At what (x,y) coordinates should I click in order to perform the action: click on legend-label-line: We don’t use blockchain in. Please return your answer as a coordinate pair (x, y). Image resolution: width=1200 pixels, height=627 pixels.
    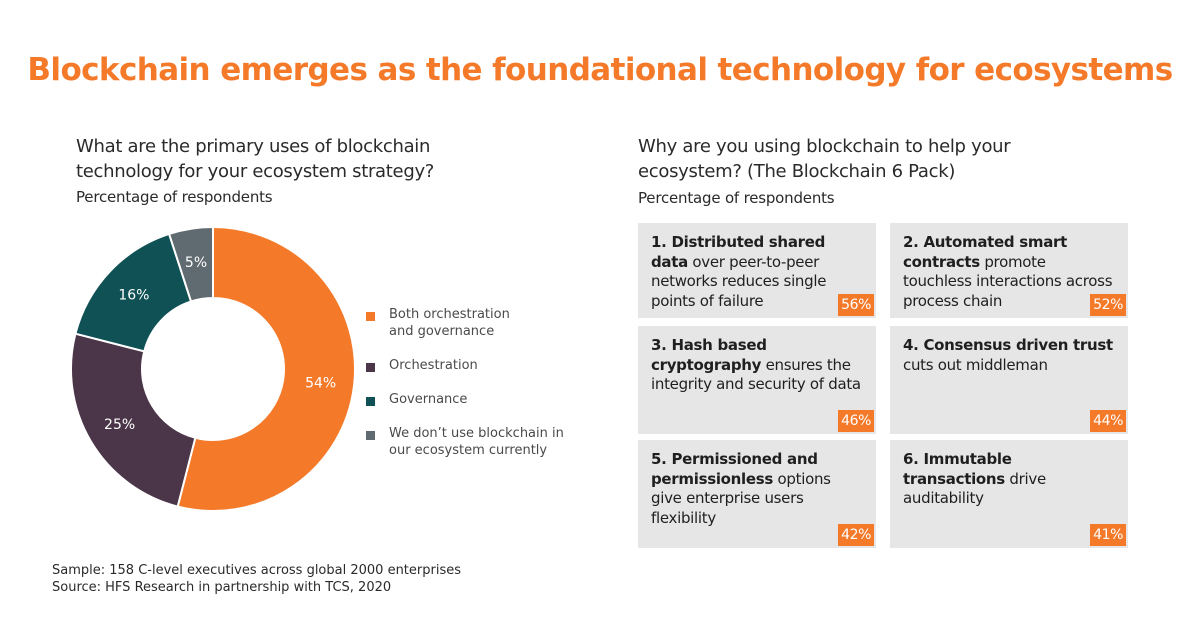
    Looking at the image, I should click on (476, 433).